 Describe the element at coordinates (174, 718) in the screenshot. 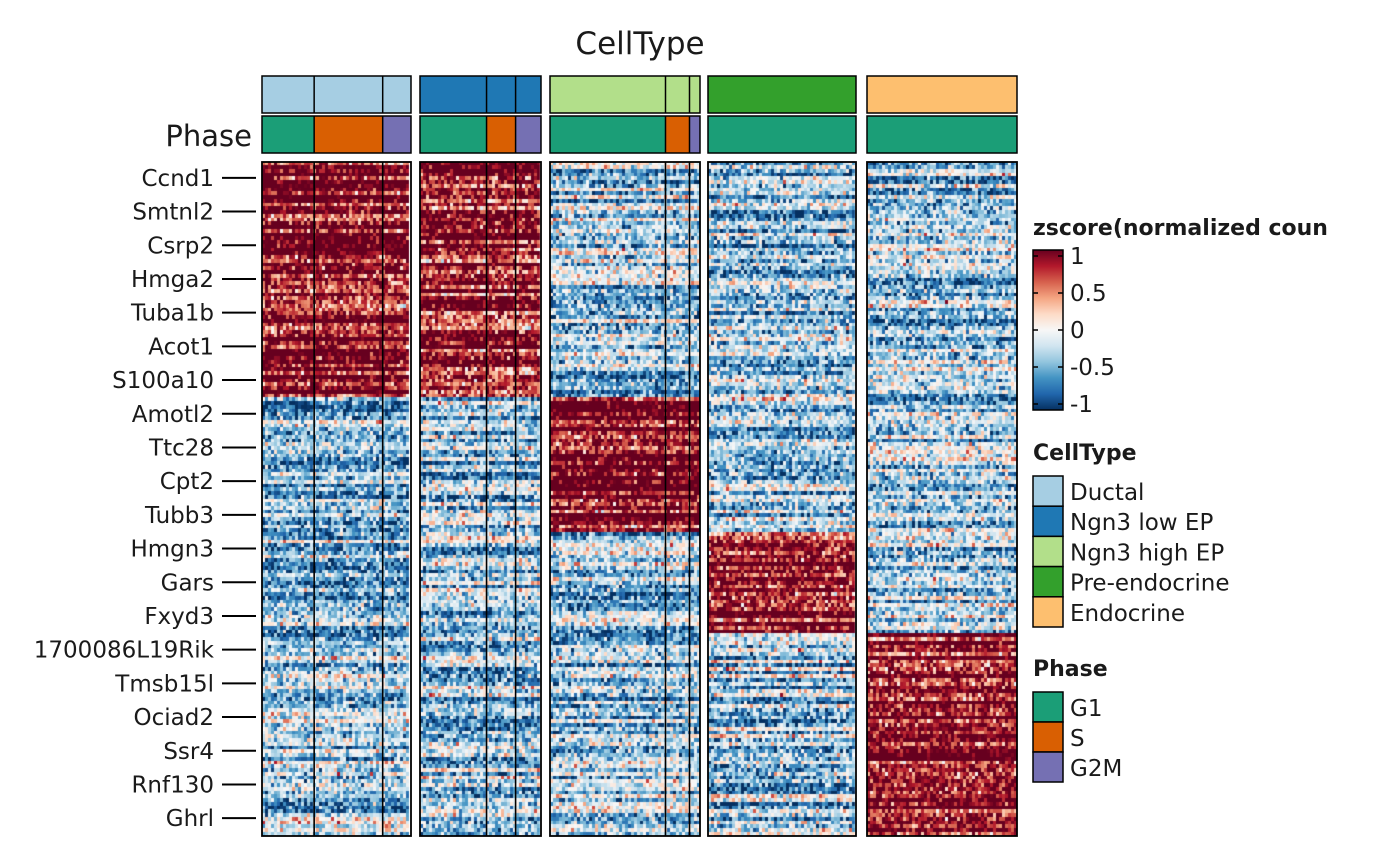

I see `gene-label-ociad2: Ociad2` at that location.